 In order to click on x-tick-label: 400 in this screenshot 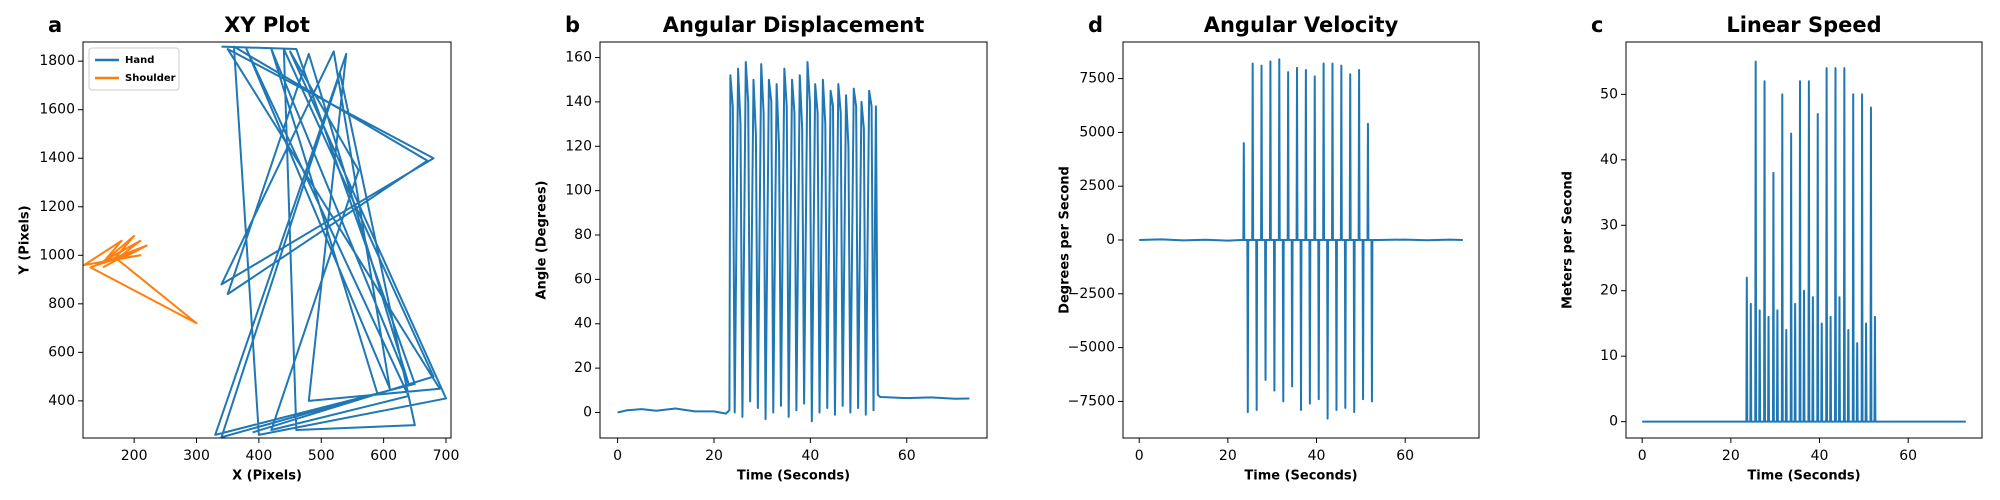, I will do `click(259, 456)`.